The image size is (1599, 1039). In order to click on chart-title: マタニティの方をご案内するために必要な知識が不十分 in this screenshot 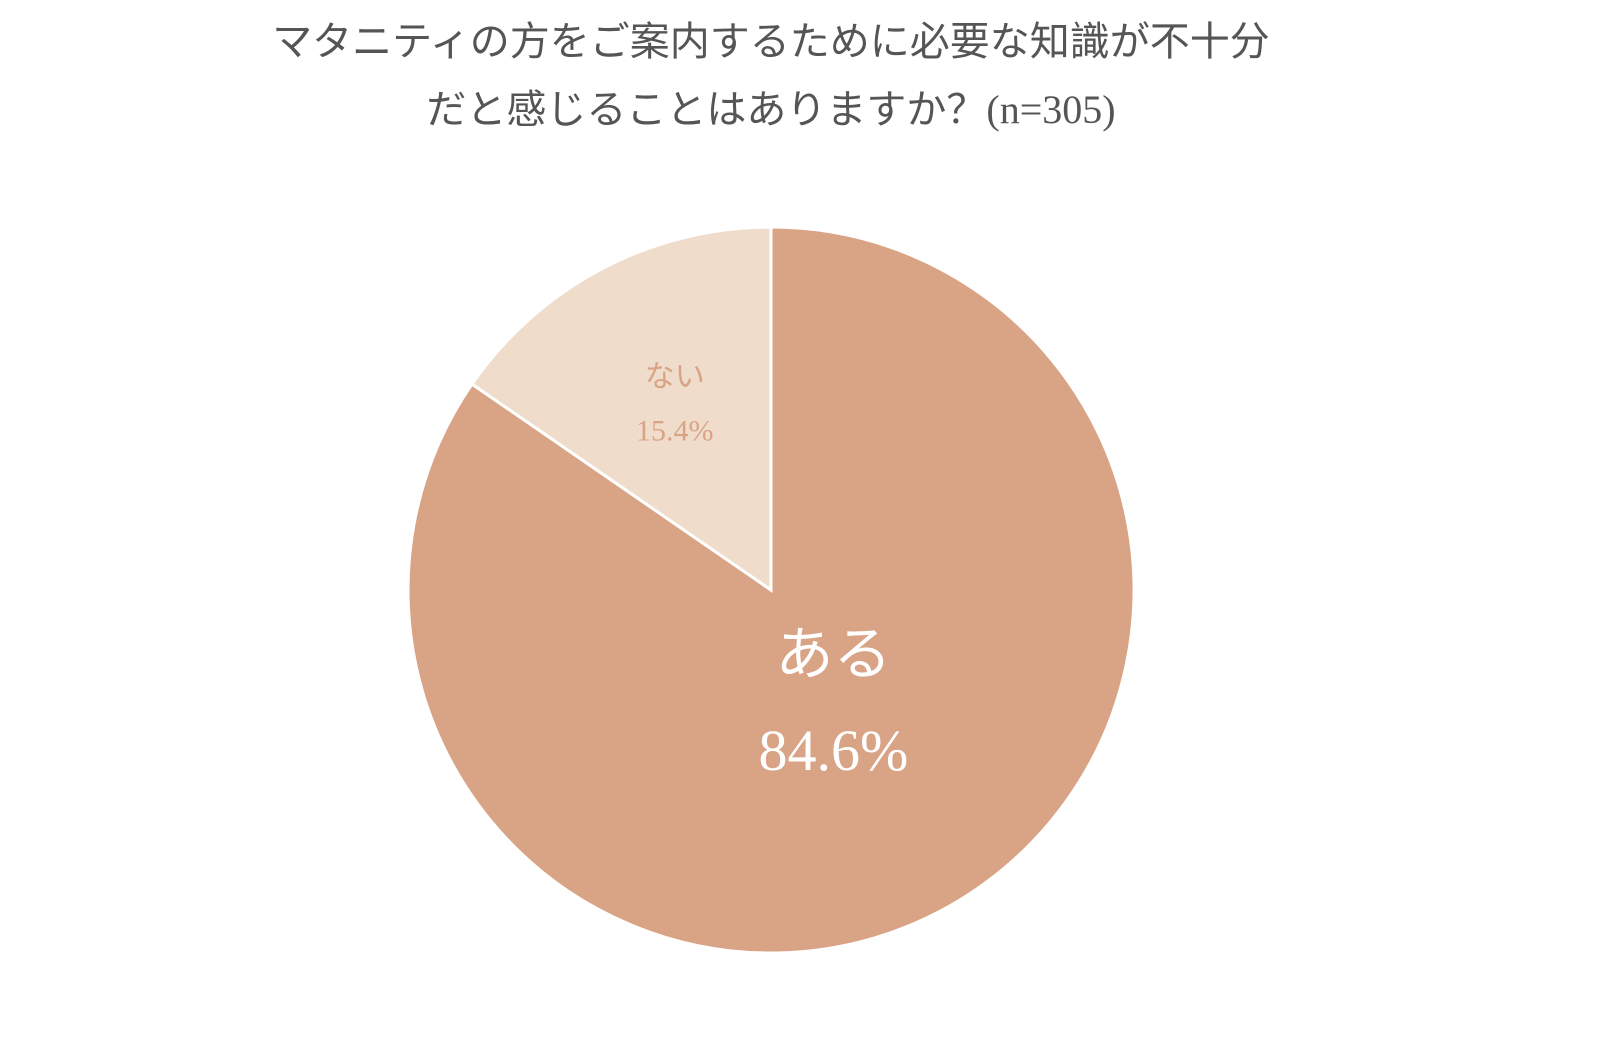, I will do `click(771, 41)`.